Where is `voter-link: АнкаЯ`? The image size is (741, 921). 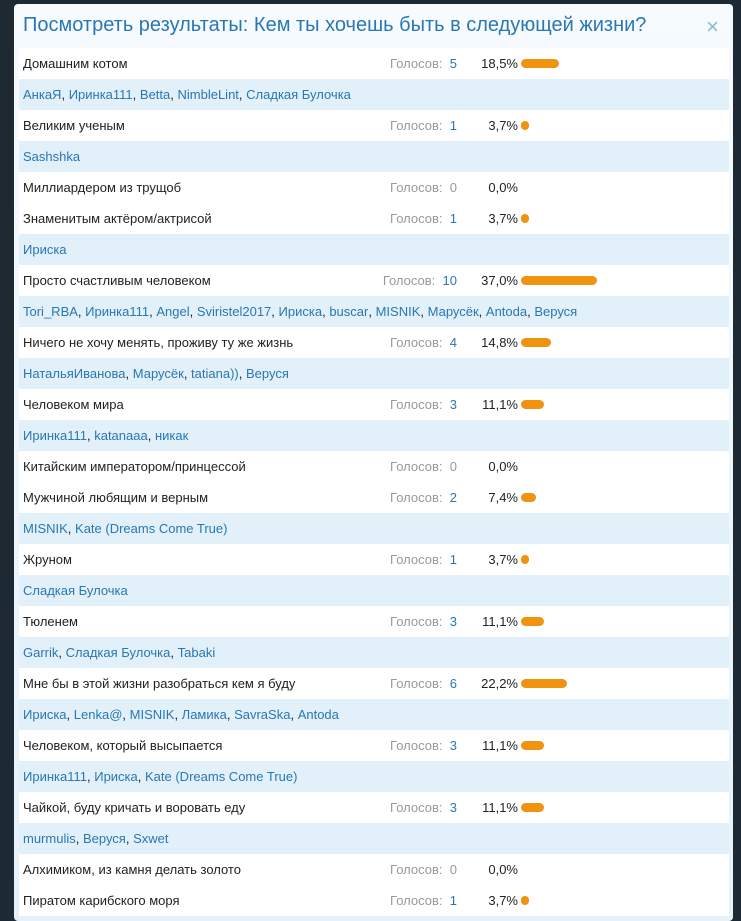 voter-link: АнкаЯ is located at coordinates (42, 94).